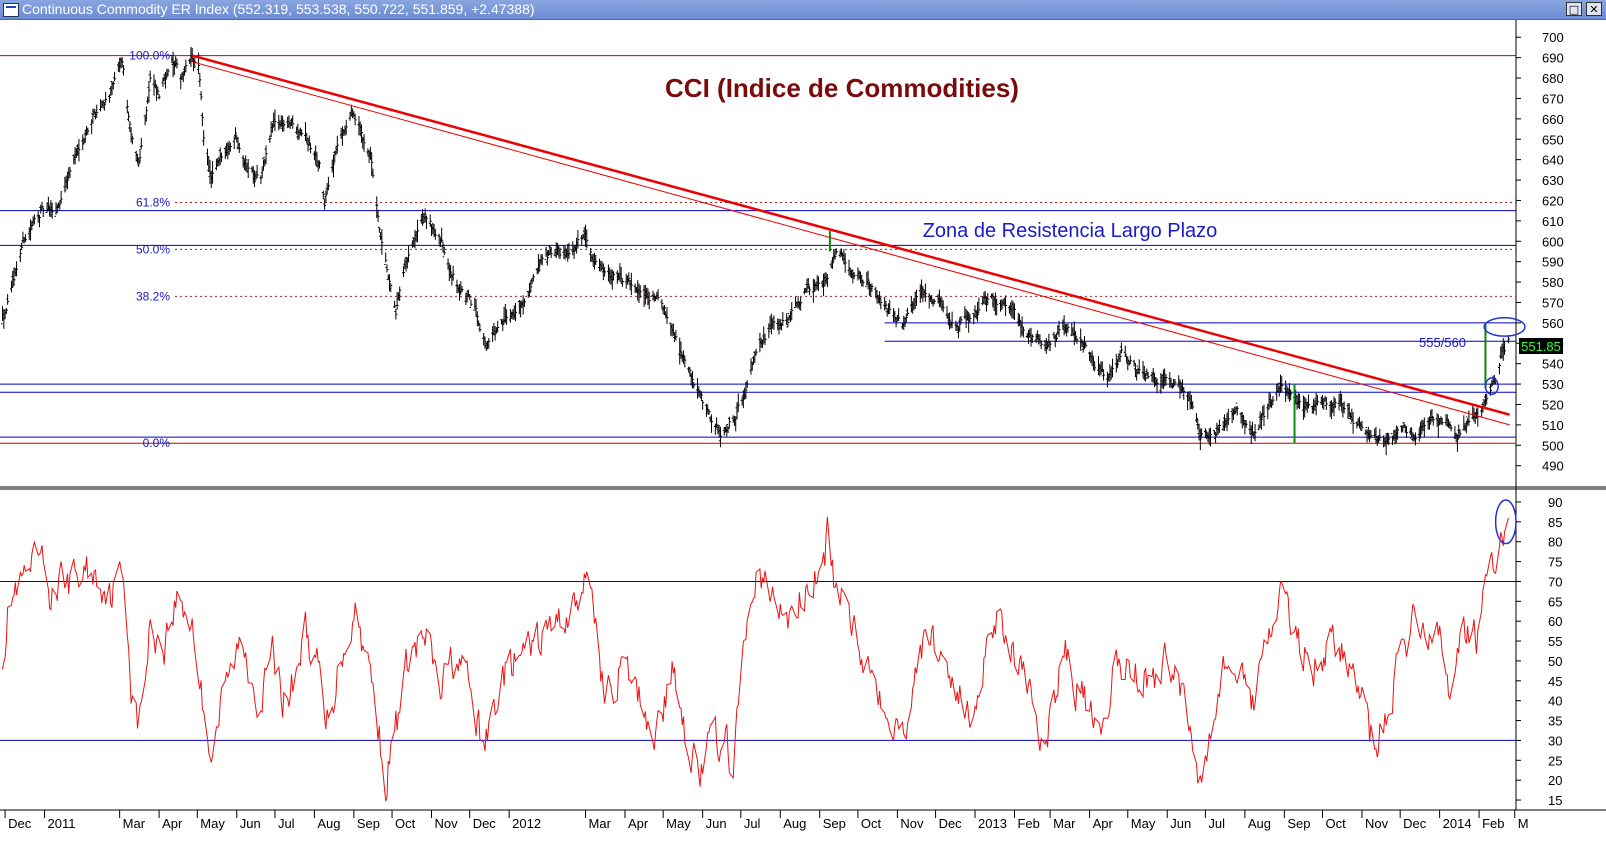 The height and width of the screenshot is (856, 1606). Describe the element at coordinates (1555, 661) in the screenshot. I see `indicator-y-tick-label: 50` at that location.